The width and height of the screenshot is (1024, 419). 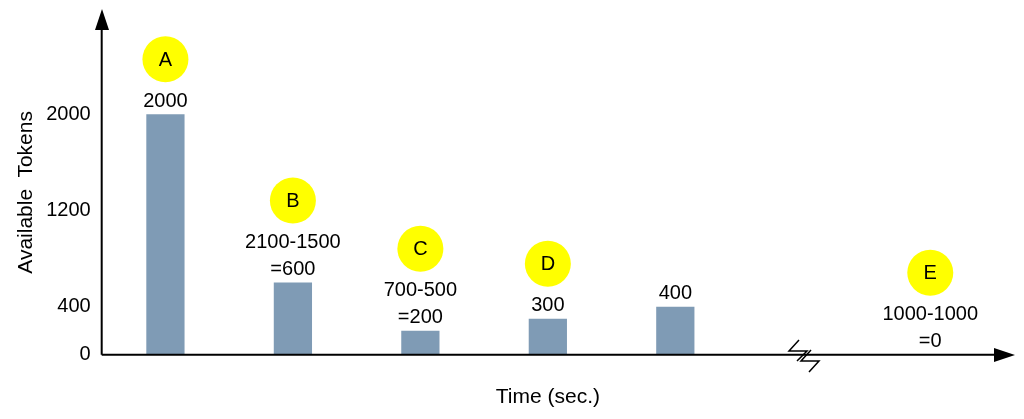 I want to click on data-label: 1000-1000 =0, so click(x=930, y=327).